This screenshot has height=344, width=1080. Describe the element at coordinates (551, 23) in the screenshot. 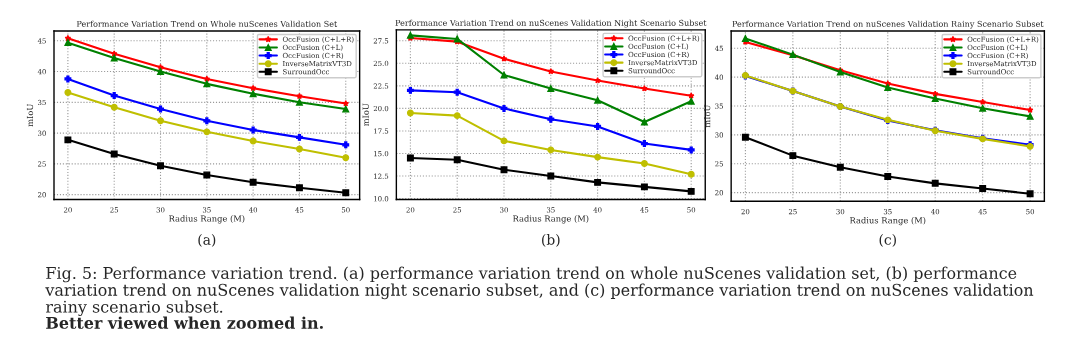

I see `chart-title: Performance Variation Trend on nuScenes Validation Night Scenario Subset` at that location.